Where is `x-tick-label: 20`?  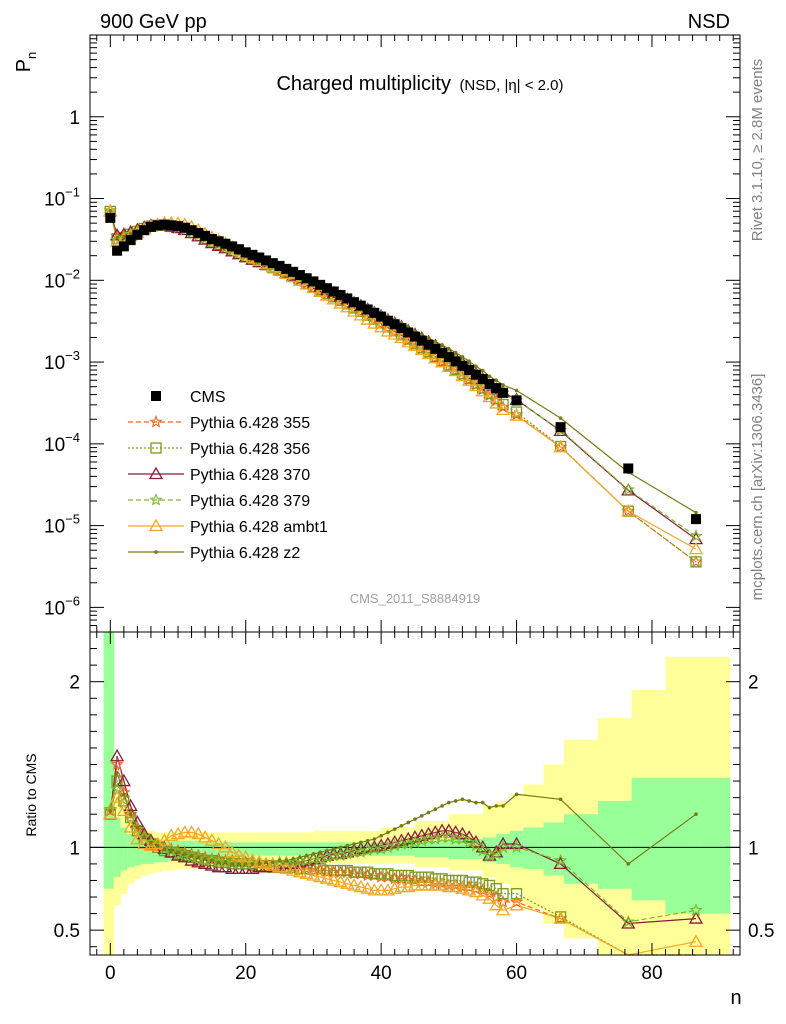
x-tick-label: 20 is located at coordinates (245, 973).